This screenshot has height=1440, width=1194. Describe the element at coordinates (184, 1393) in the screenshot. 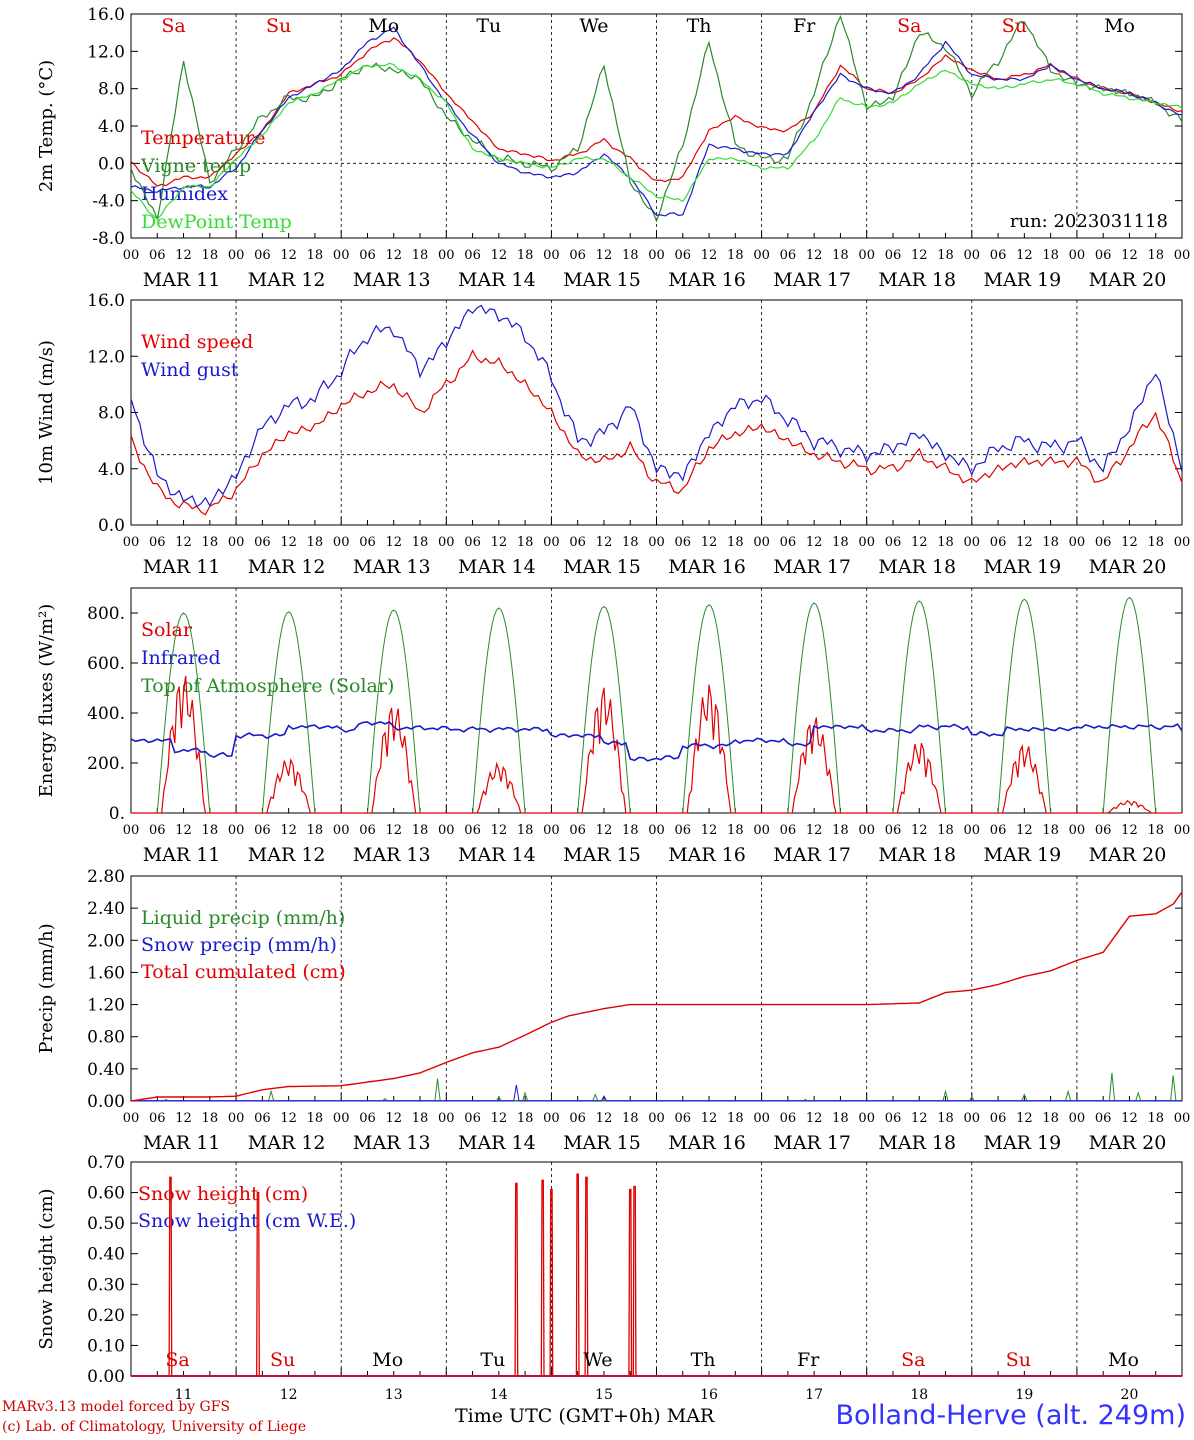

I see `x-day-label: 11` at that location.